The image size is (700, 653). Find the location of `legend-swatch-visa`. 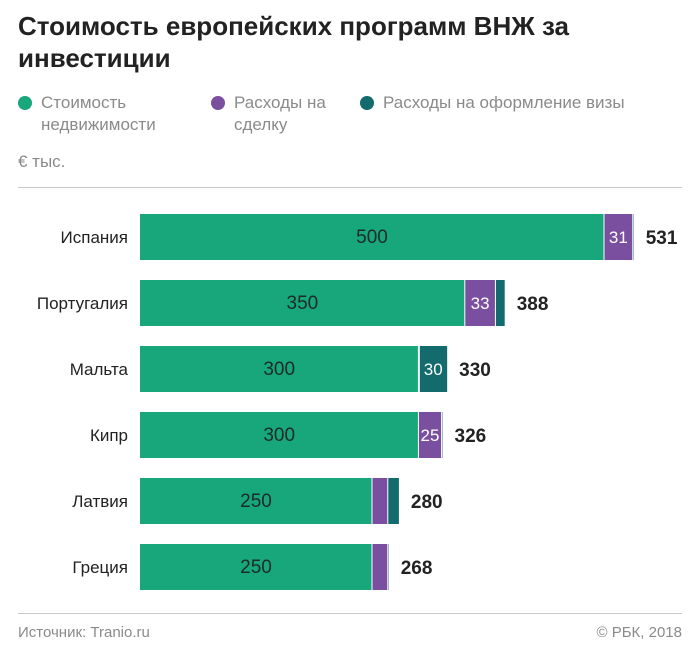

legend-swatch-visa is located at coordinates (367, 103).